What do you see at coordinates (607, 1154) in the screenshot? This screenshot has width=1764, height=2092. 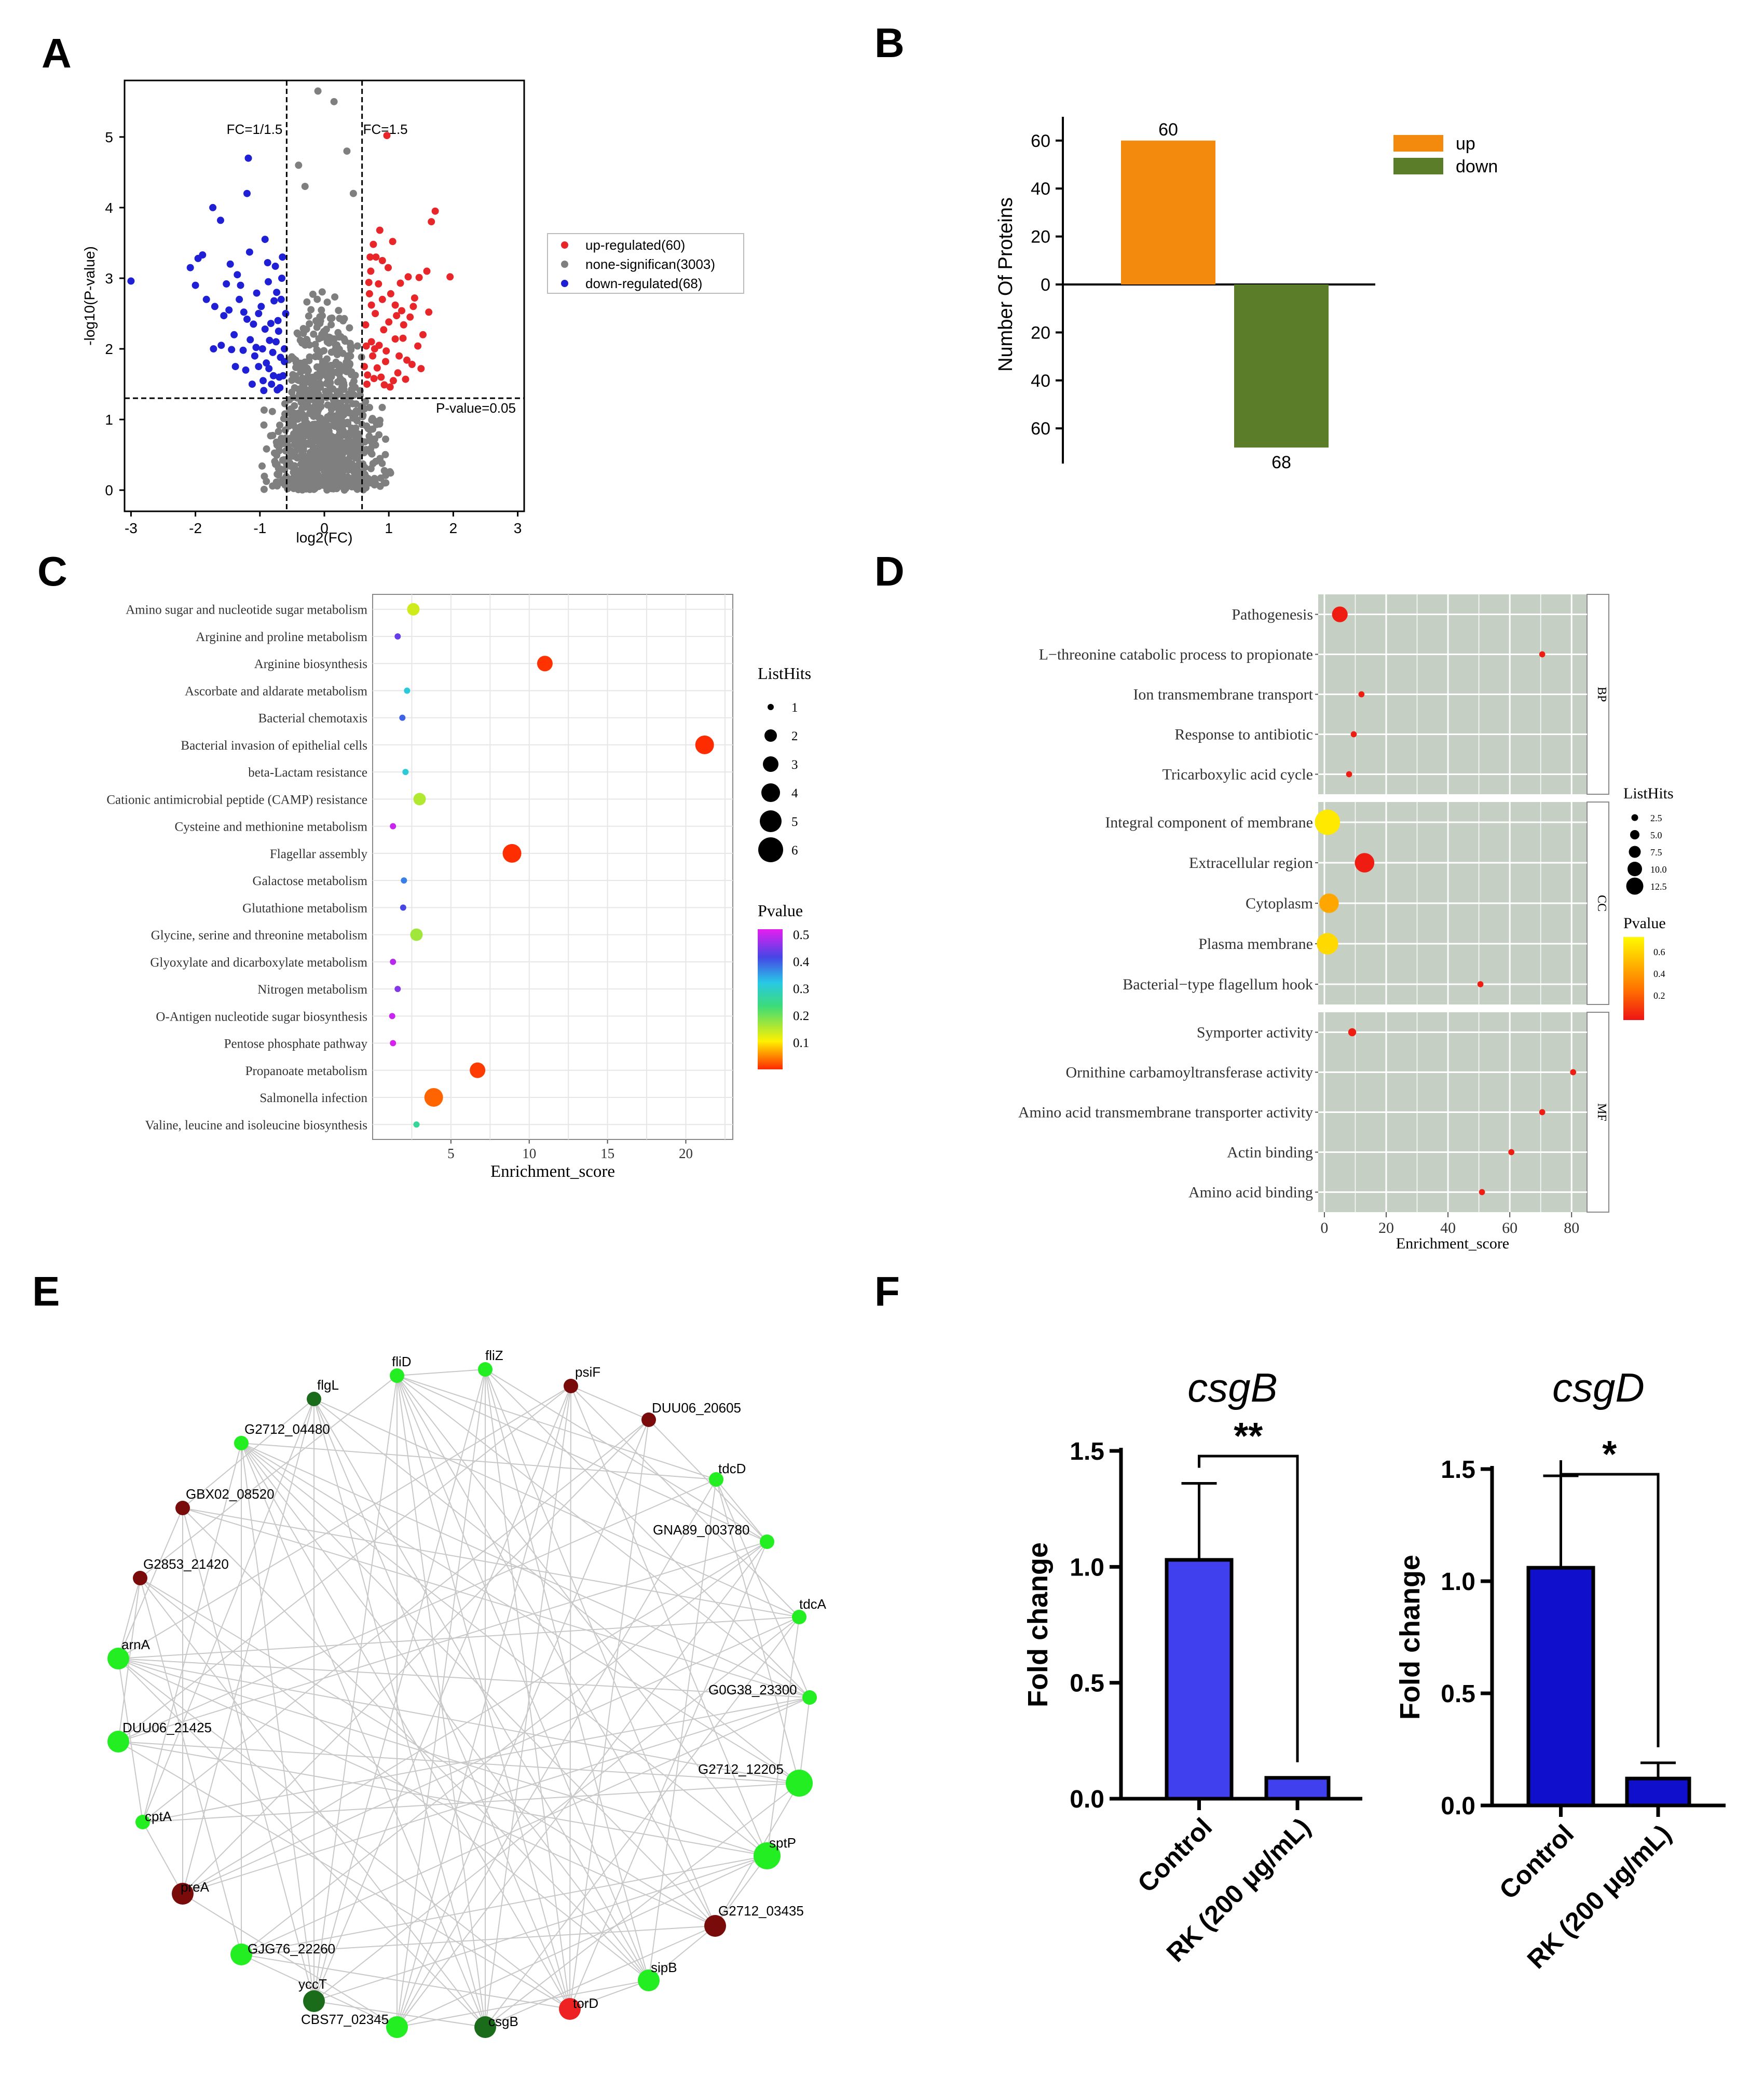 I see `x-tick-label: 15` at bounding box center [607, 1154].